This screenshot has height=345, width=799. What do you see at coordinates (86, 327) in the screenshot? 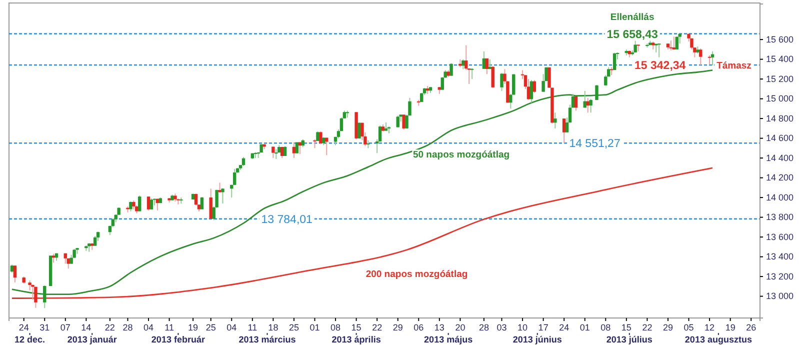
I see `x-tick-label: 14` at bounding box center [86, 327].